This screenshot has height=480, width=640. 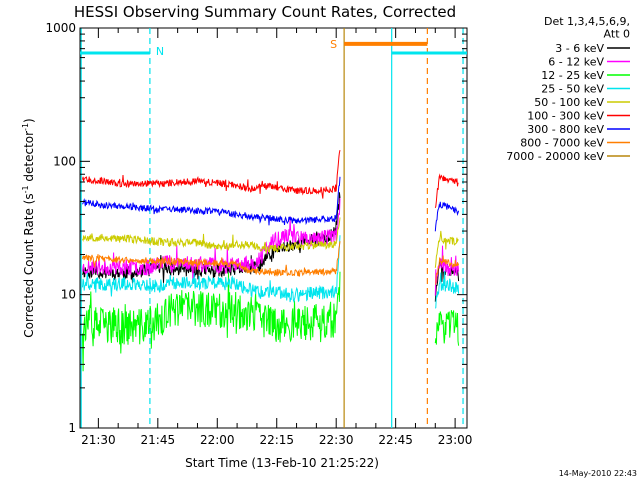 What do you see at coordinates (29, 120) in the screenshot?
I see `y-axis-label-end: )` at bounding box center [29, 120].